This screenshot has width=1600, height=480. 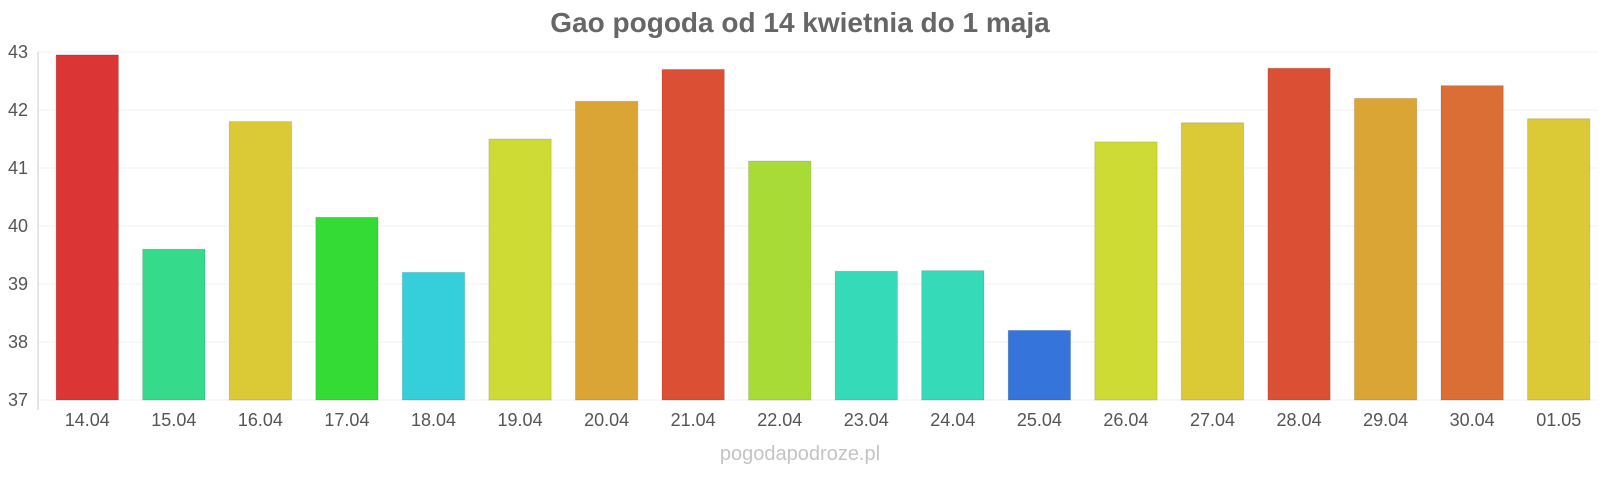 I want to click on y-tick-label: 40, so click(x=18, y=226).